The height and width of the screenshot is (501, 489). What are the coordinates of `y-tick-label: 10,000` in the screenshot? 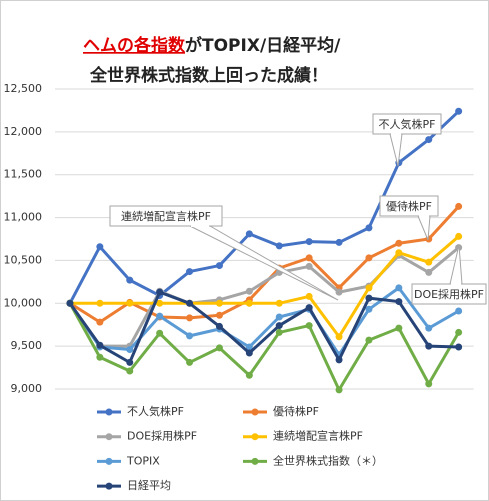 It's located at (23, 302).